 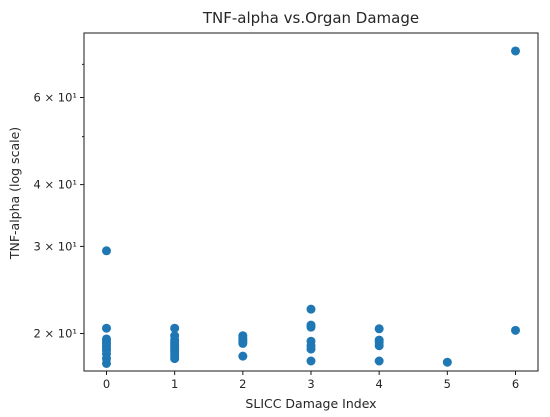 I want to click on y-tick-label: 4 × 10¹, so click(x=55, y=185).